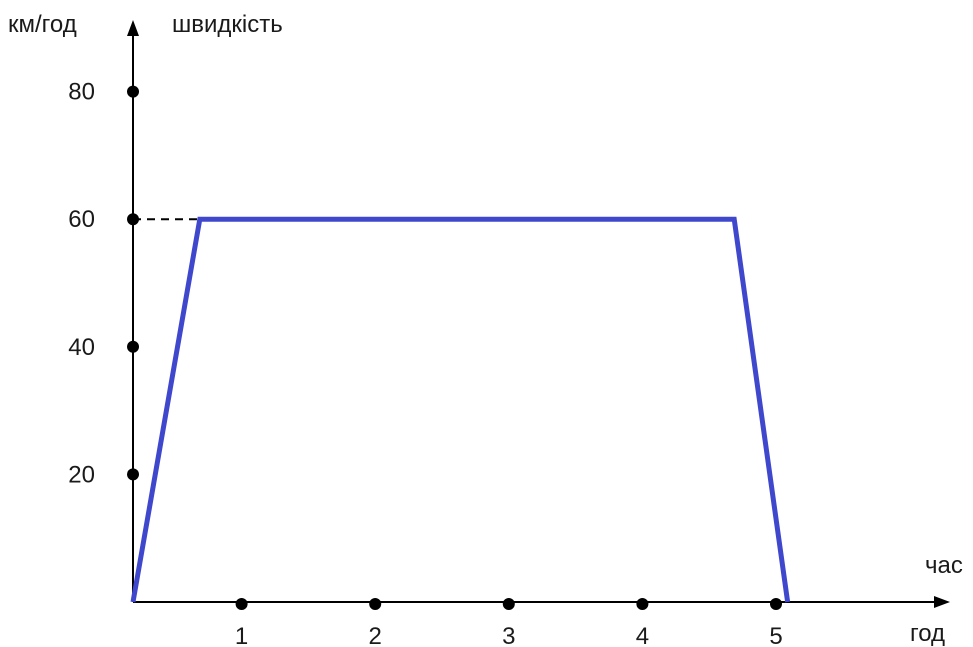  What do you see at coordinates (375, 635) in the screenshot?
I see `x-tick-label-2: 2` at bounding box center [375, 635].